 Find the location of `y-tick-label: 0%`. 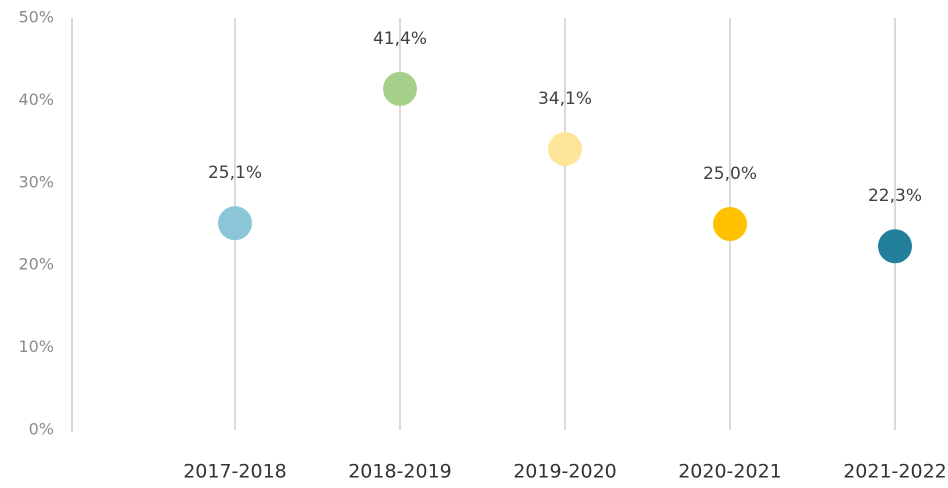

y-tick-label: 0% is located at coordinates (41, 429).